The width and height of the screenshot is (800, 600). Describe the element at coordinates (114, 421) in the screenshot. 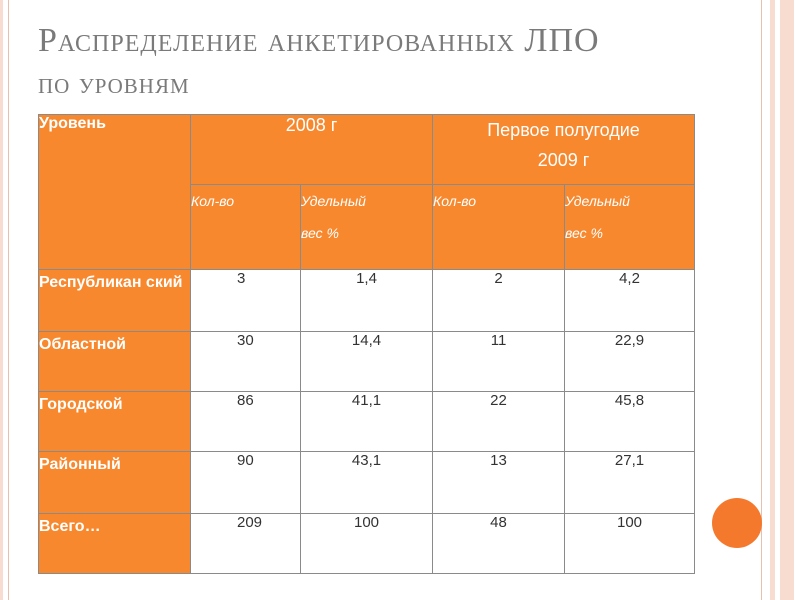

I see `row-label: Городской` at that location.